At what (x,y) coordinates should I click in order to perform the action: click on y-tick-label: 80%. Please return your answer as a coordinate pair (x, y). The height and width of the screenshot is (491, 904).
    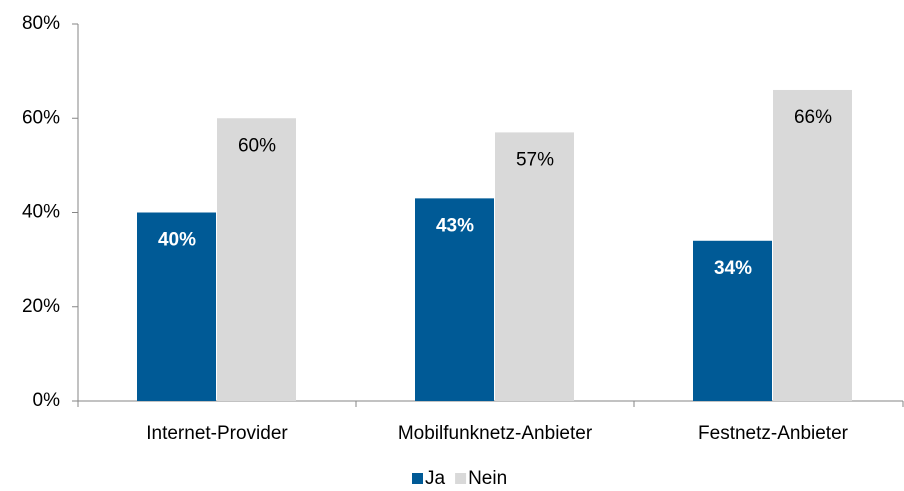
    Looking at the image, I should click on (41, 23).